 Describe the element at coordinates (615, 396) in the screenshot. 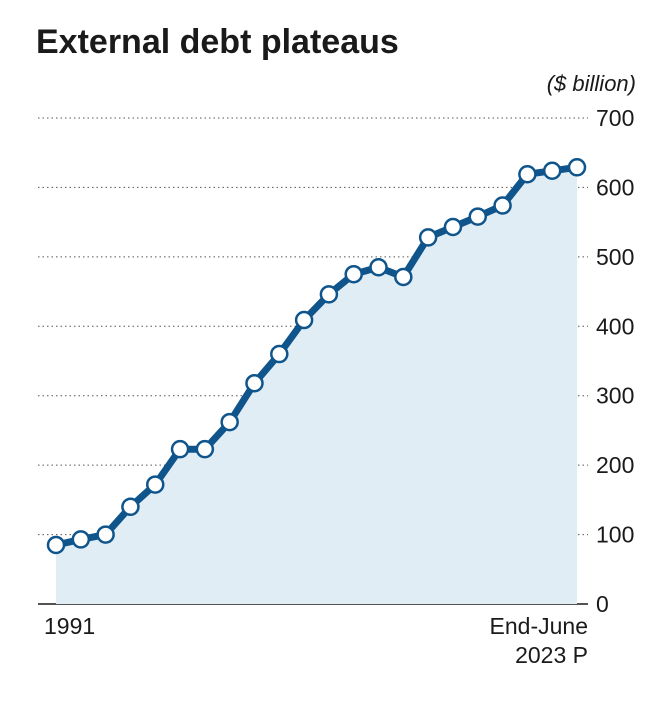

I see `y-tick-label: 300` at that location.